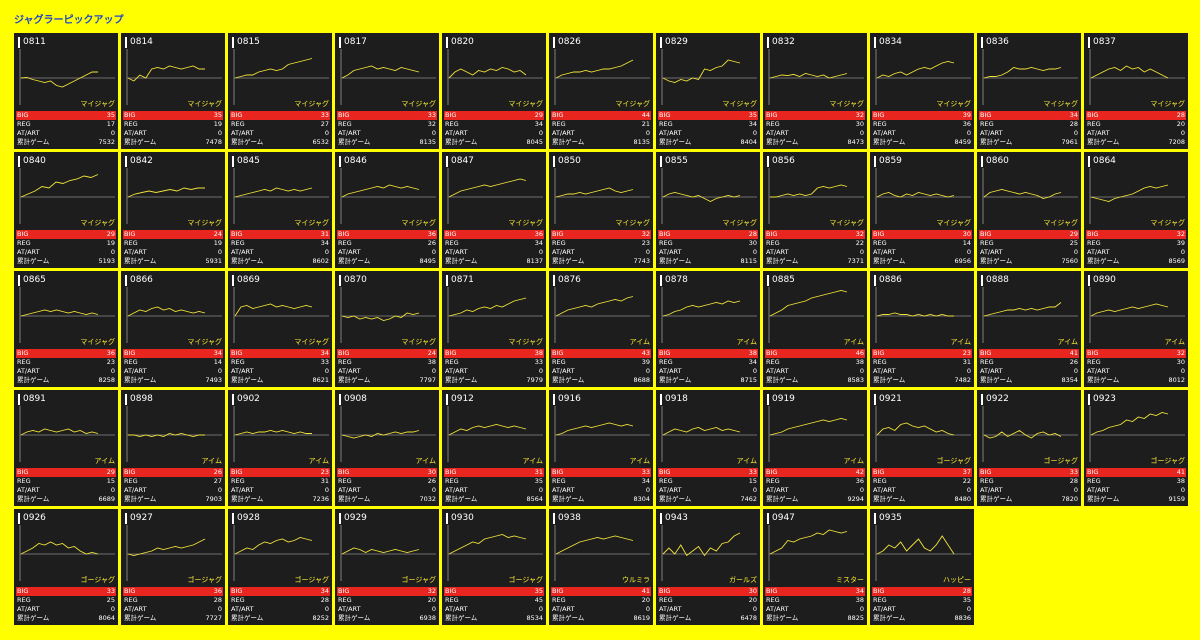 The image size is (1200, 640). Describe the element at coordinates (324, 600) in the screenshot. I see `stat-value: 28` at that location.